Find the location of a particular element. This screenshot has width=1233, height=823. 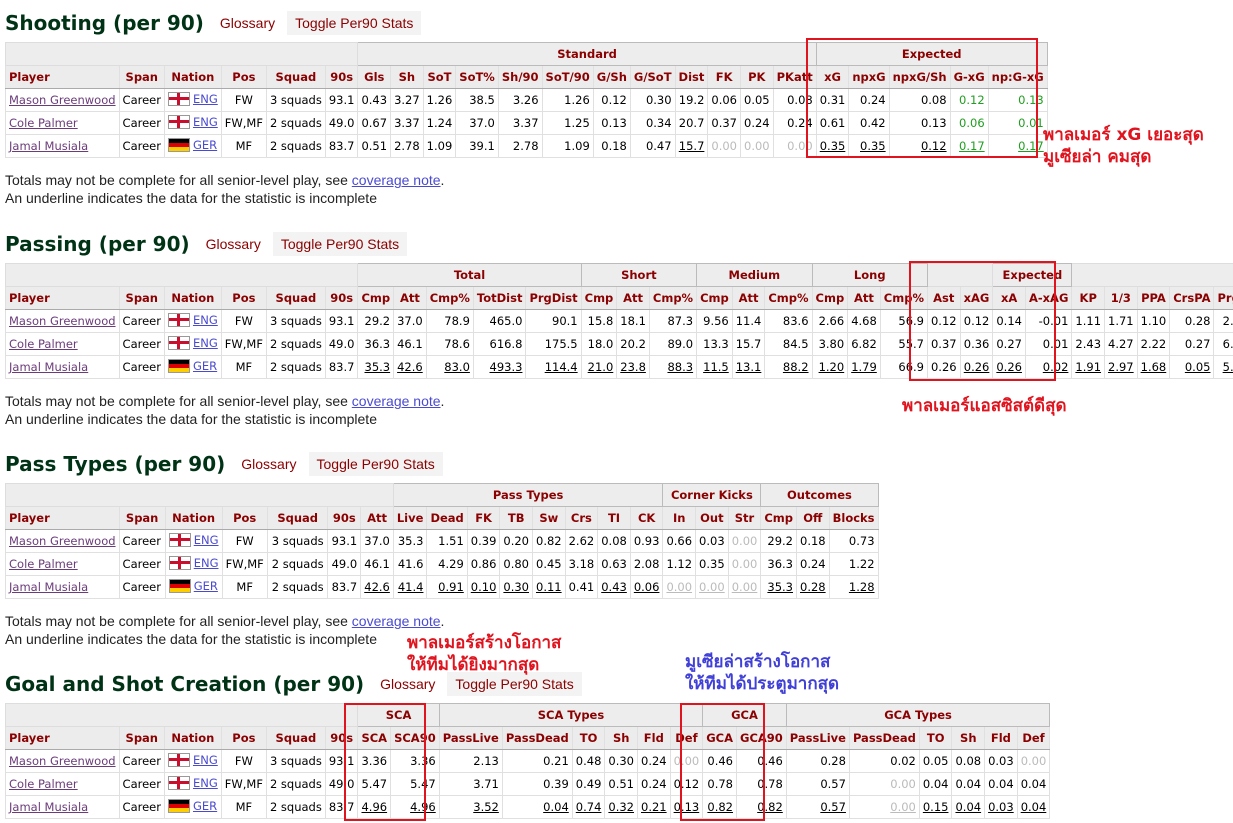

col-header-ppa: PPA is located at coordinates (1153, 298).